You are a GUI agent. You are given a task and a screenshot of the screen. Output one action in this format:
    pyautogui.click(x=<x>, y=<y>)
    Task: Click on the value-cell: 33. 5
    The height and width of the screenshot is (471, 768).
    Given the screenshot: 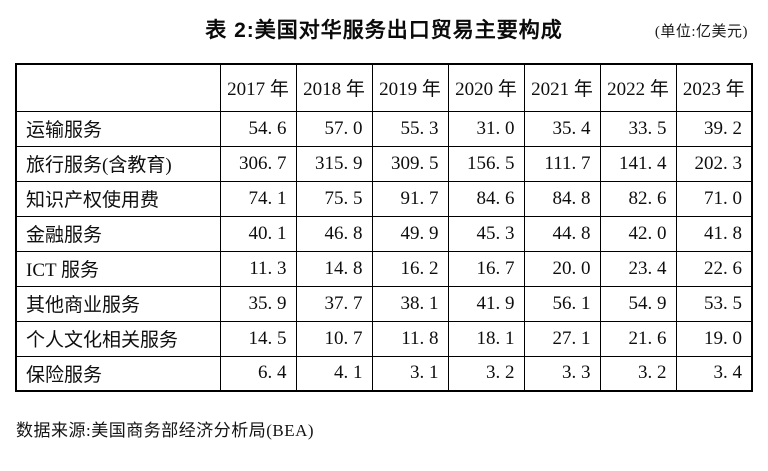 What is the action you would take?
    pyautogui.click(x=638, y=128)
    